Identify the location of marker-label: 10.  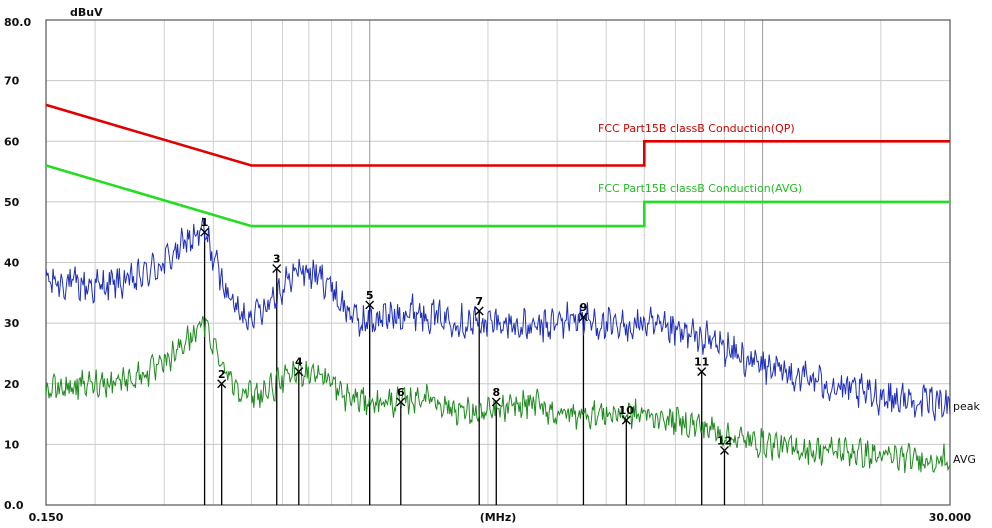
(627, 410).